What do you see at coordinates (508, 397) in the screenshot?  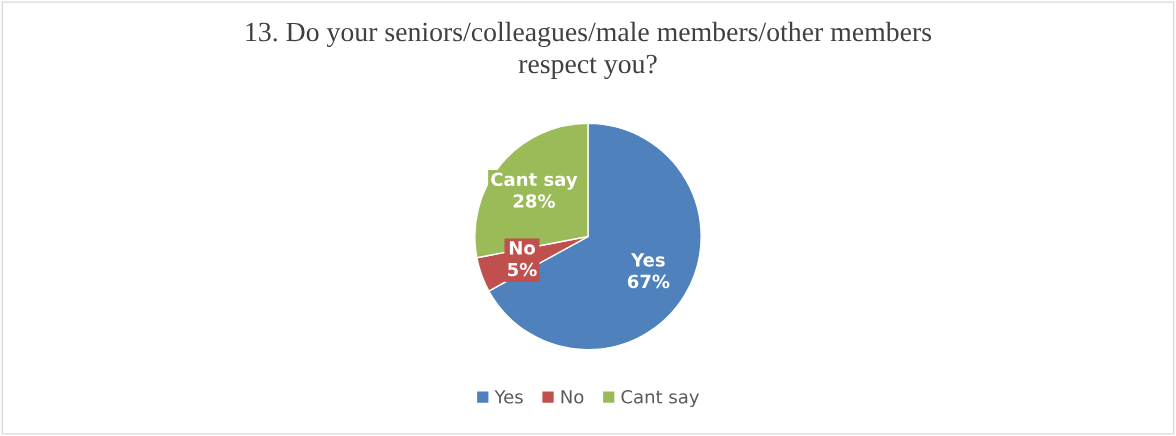 I see `legend-label: Yes` at bounding box center [508, 397].